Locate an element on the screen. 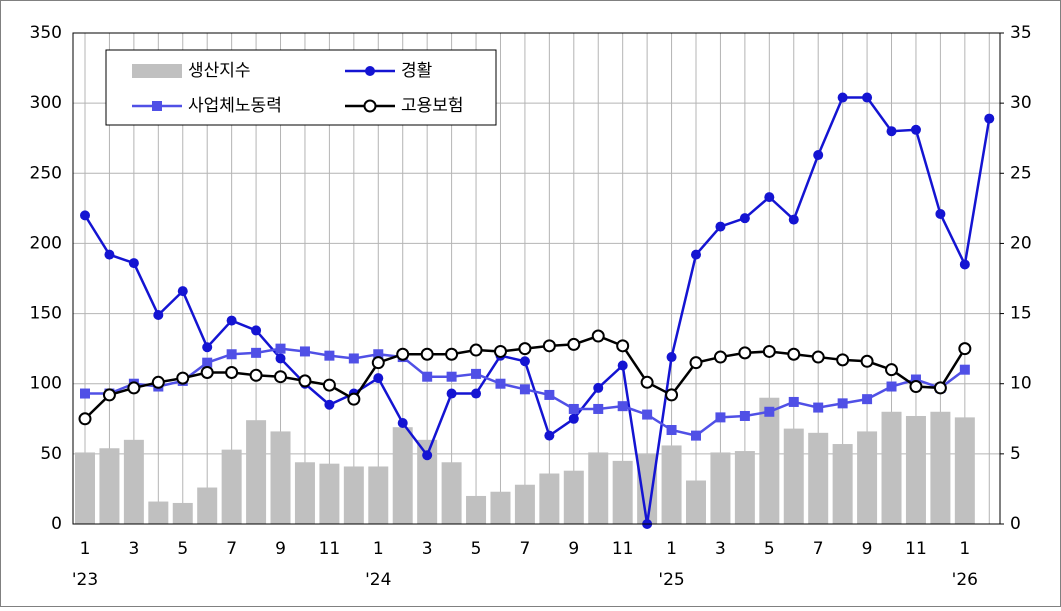 The width and height of the screenshot is (1061, 611). legend-label: 고용보험 is located at coordinates (432, 106).